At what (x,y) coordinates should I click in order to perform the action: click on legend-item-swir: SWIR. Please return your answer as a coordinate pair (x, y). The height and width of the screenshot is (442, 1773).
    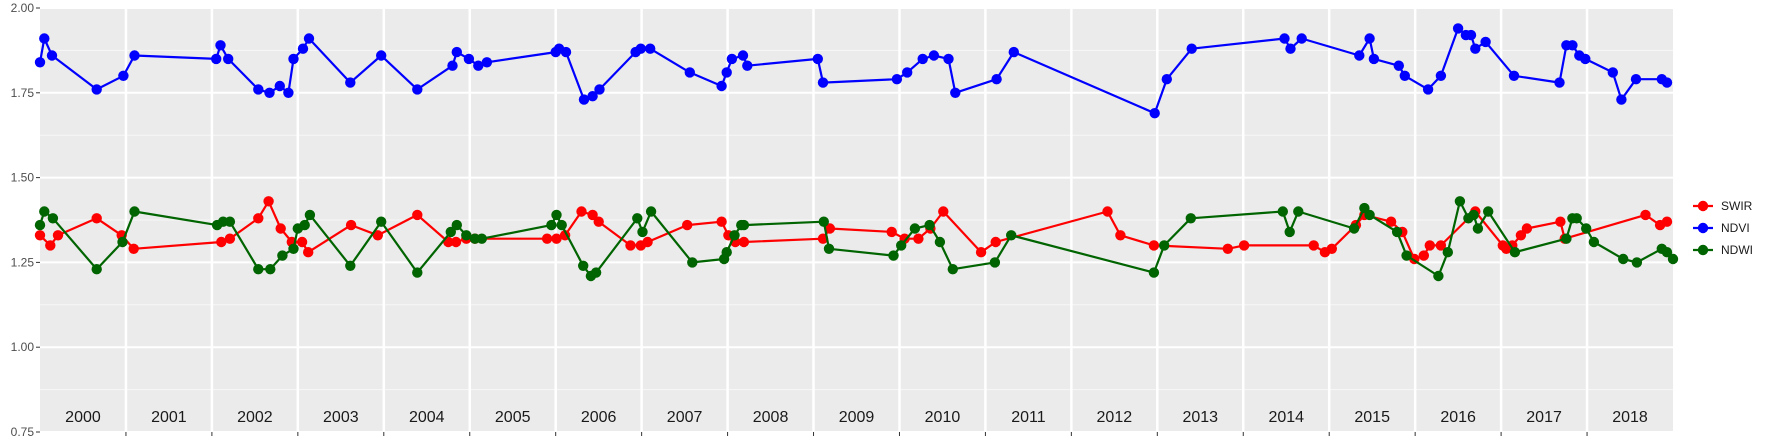
    Looking at the image, I should click on (1723, 206).